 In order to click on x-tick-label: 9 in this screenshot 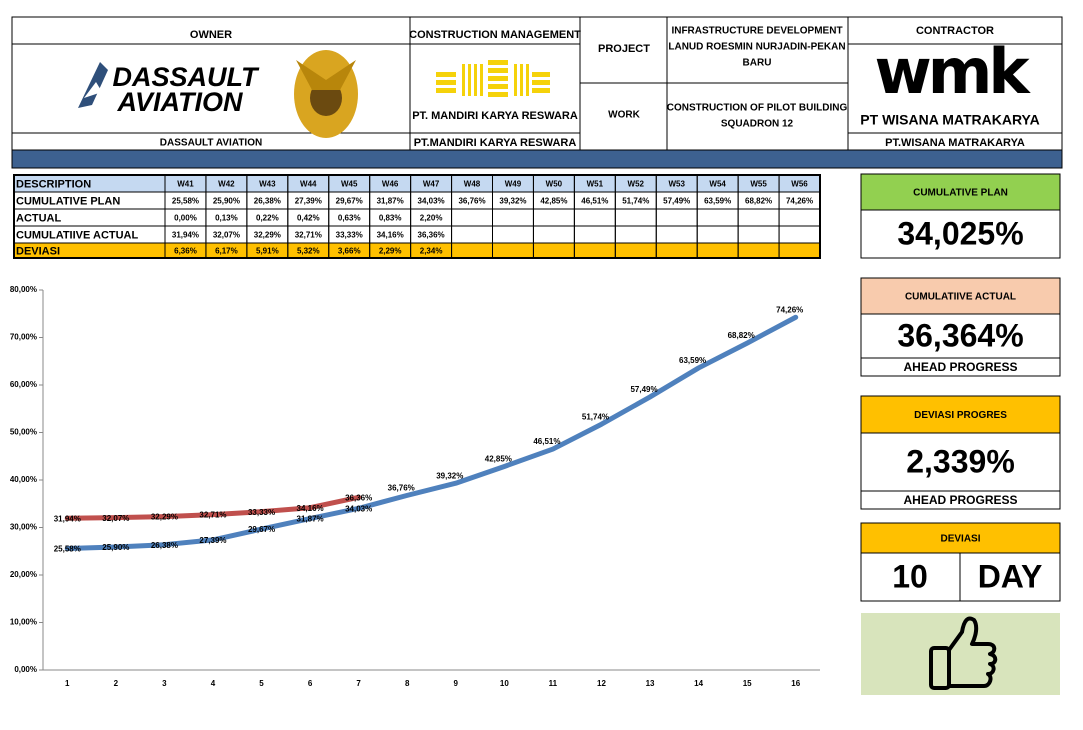, I will do `click(456, 683)`.